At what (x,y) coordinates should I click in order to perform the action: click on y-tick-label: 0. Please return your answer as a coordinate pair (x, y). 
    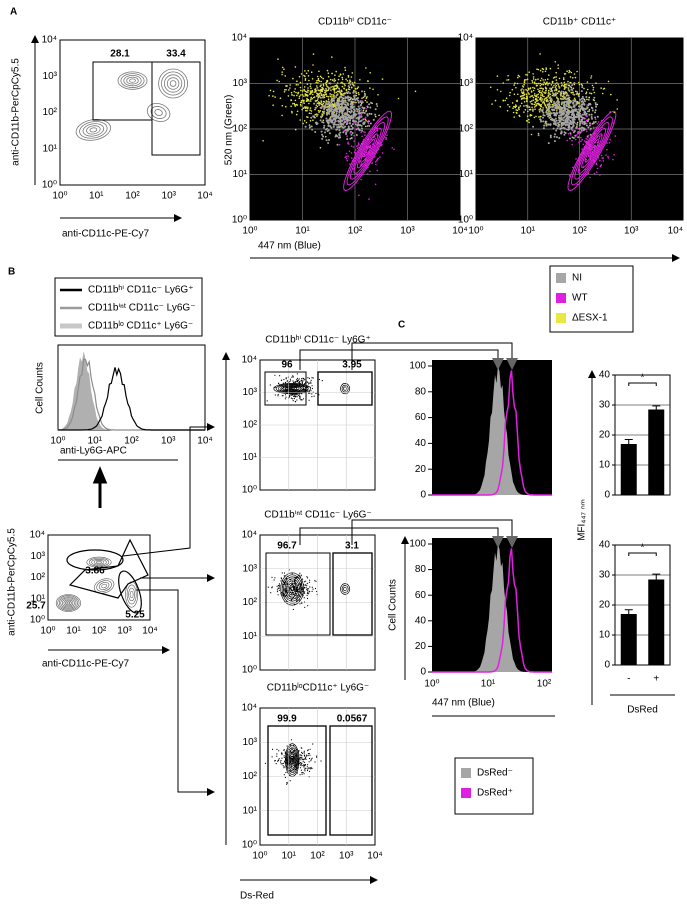
    Looking at the image, I should click on (607, 495).